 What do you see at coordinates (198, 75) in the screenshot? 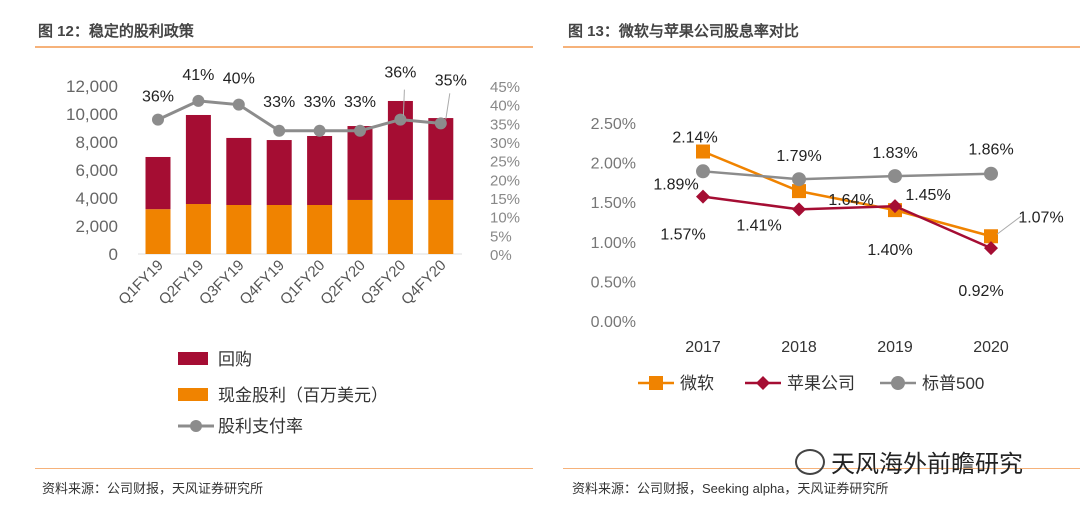
I see `payout-ratio-label: 41%` at bounding box center [198, 75].